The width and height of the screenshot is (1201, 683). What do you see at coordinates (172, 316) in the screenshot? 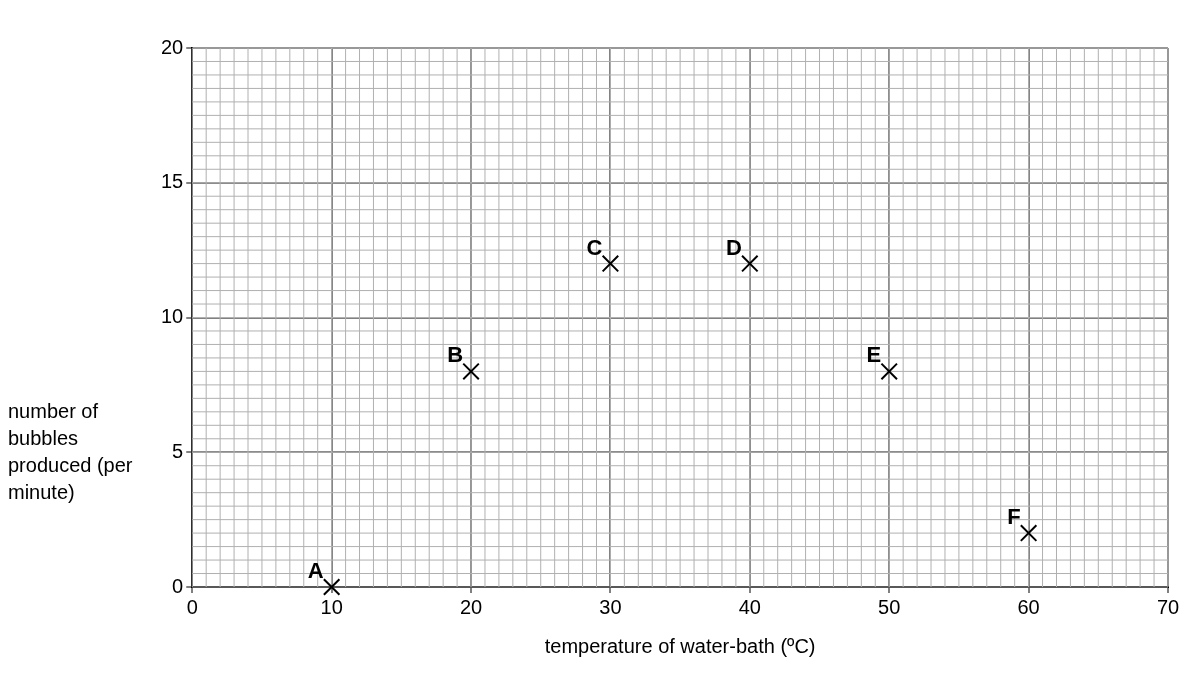
I see `y-tick-label: 10` at bounding box center [172, 316].